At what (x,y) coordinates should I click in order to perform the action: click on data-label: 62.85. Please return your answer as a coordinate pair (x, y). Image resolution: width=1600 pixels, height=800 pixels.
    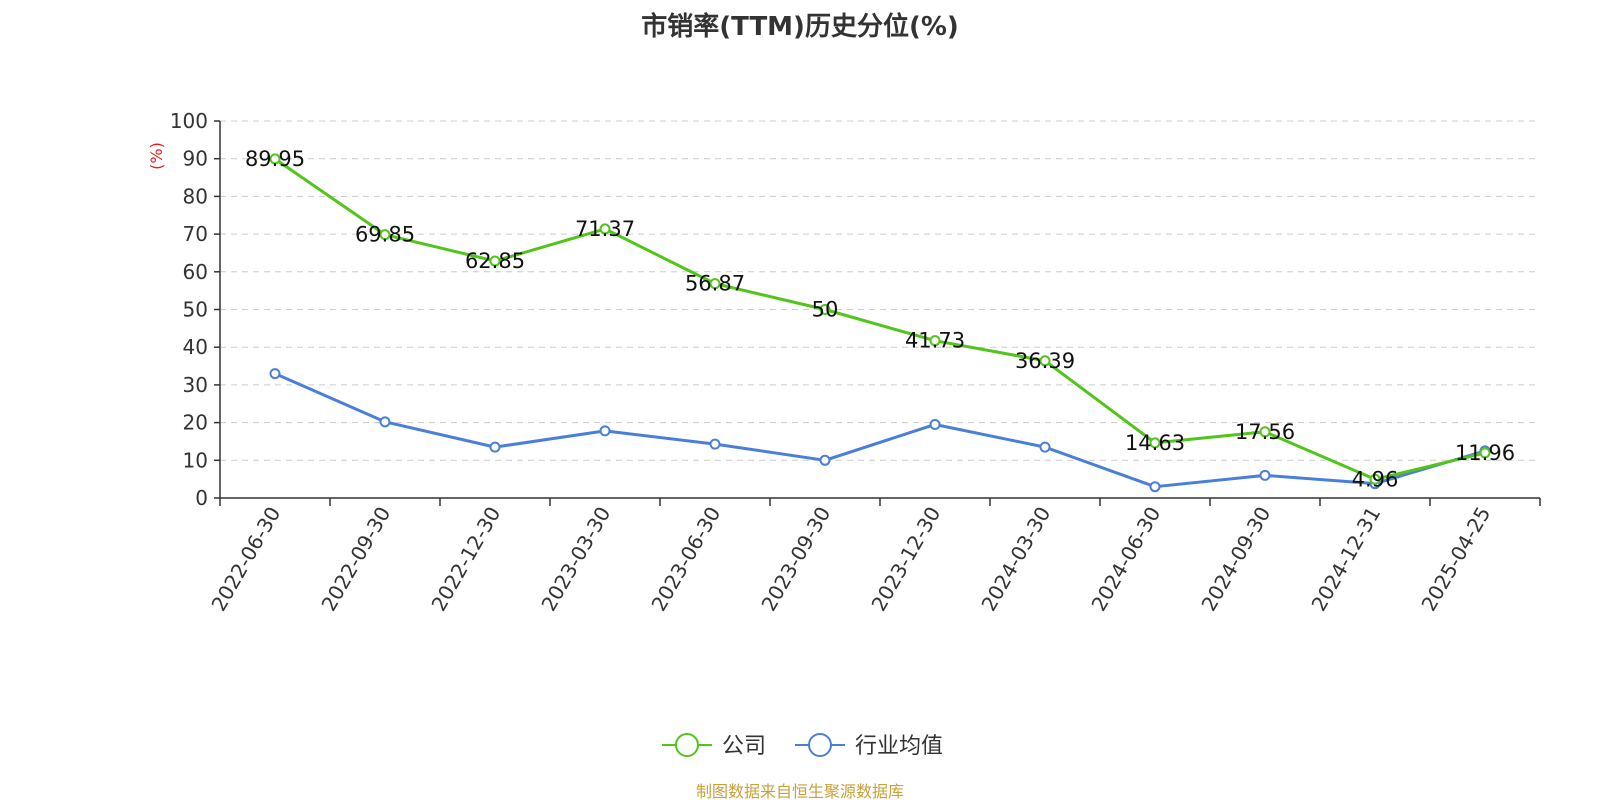
    Looking at the image, I should click on (495, 261).